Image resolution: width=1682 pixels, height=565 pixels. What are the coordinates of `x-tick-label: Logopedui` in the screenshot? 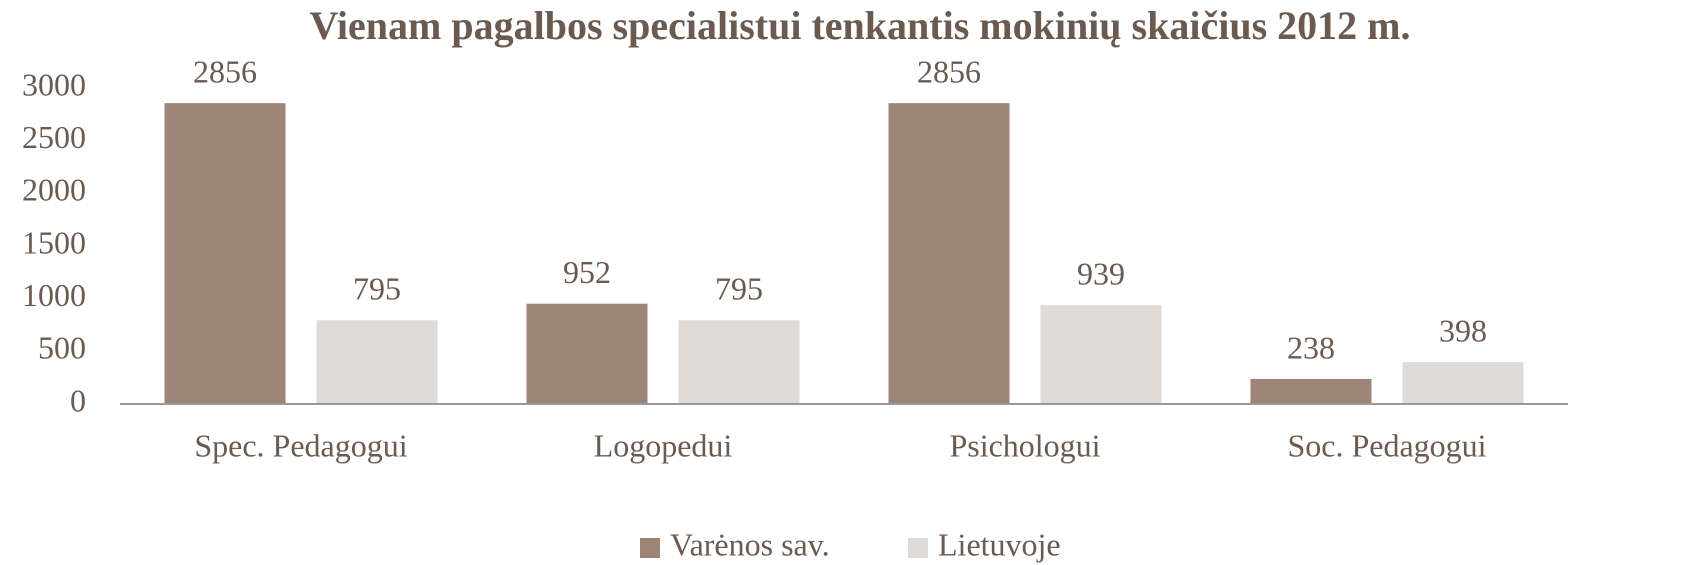 It's located at (663, 445).